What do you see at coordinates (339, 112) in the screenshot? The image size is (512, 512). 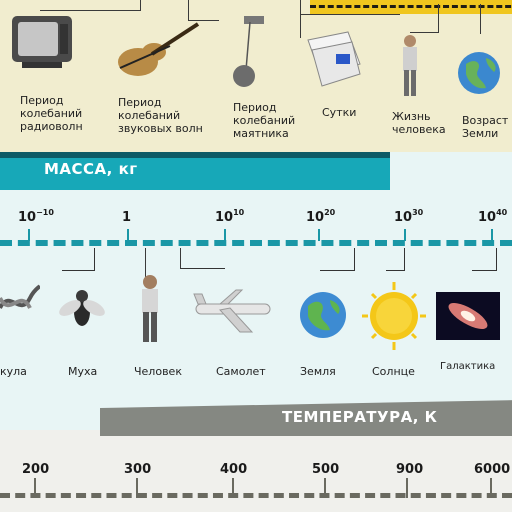 I see `time-label-day: Сутки` at bounding box center [339, 112].